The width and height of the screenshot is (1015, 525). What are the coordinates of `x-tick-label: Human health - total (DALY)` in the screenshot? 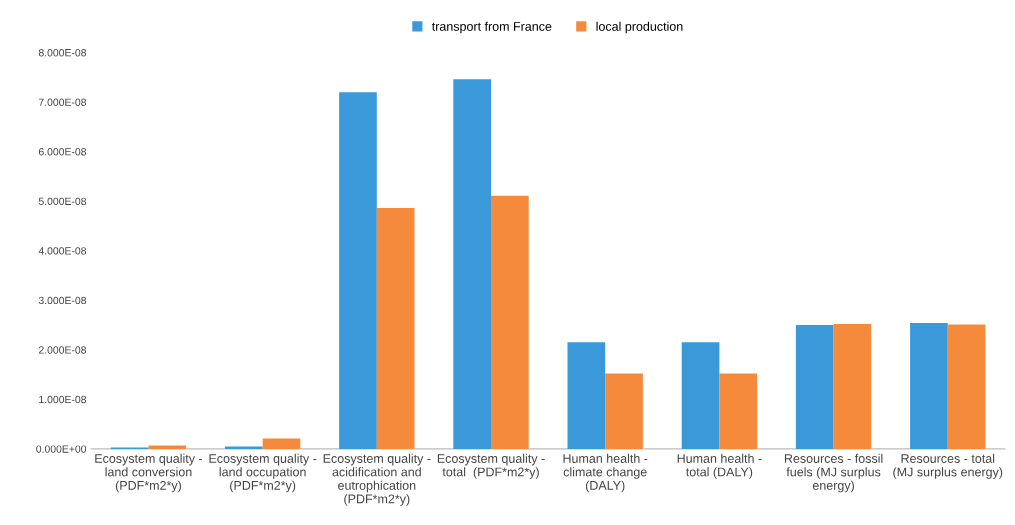 It's located at (719, 466).